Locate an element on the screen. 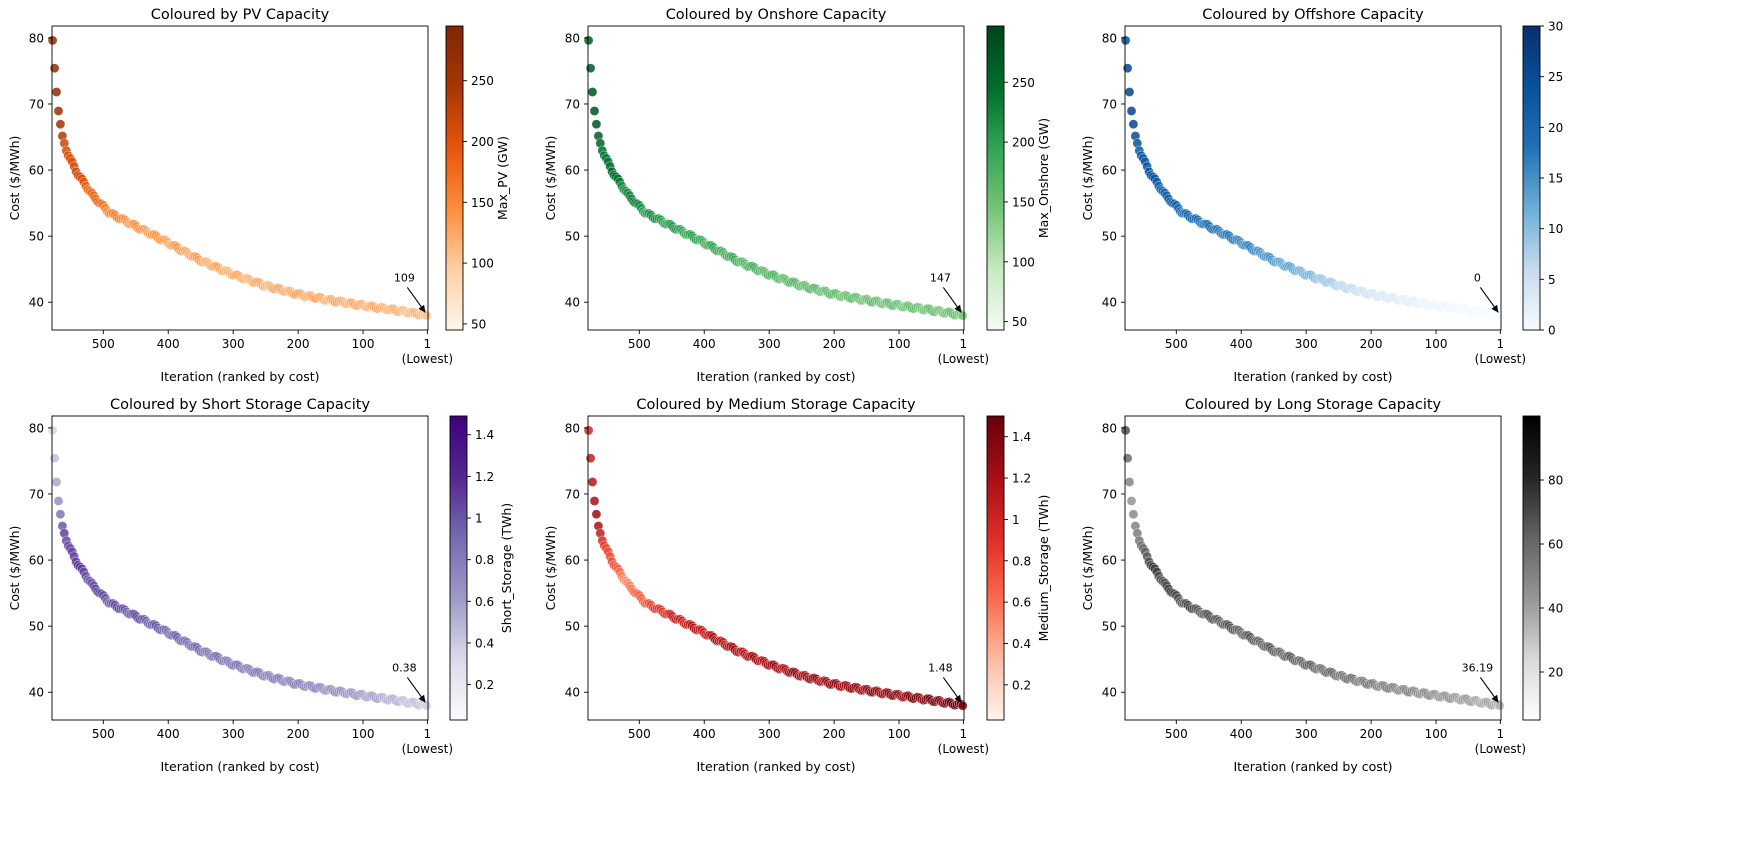 The width and height of the screenshot is (1747, 863). colorbar-tick-label: 10 is located at coordinates (1555, 229).